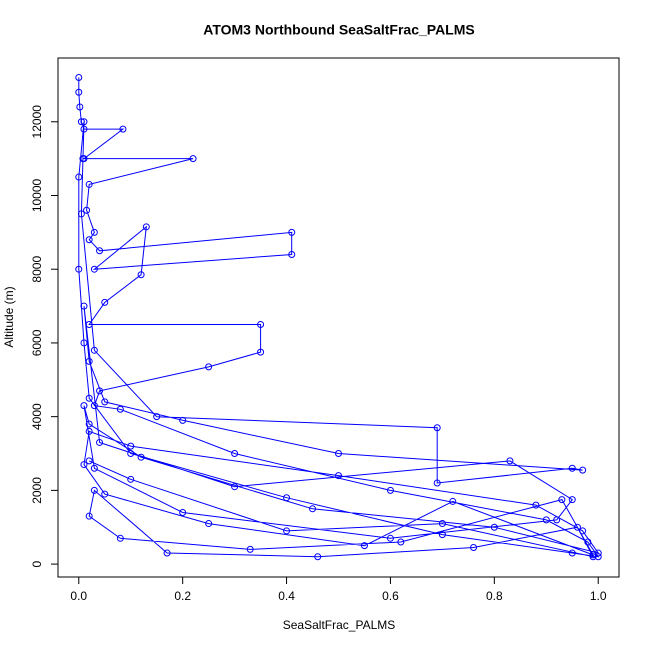 The image size is (650, 655). Describe the element at coordinates (390, 596) in the screenshot. I see `x-tick-label: 0.6` at that location.